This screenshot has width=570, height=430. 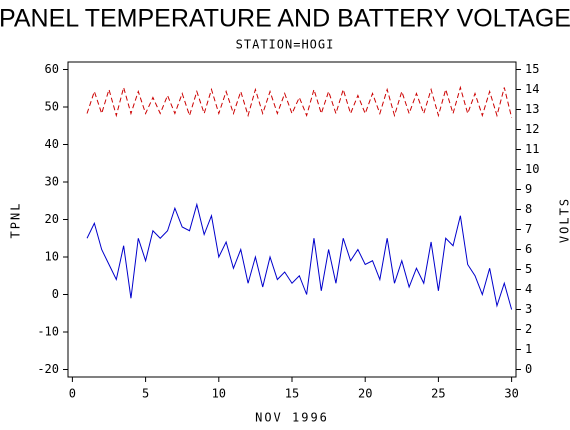 What do you see at coordinates (285, 45) in the screenshot?
I see `chart-subtitle: STATION=HOGI` at bounding box center [285, 45].